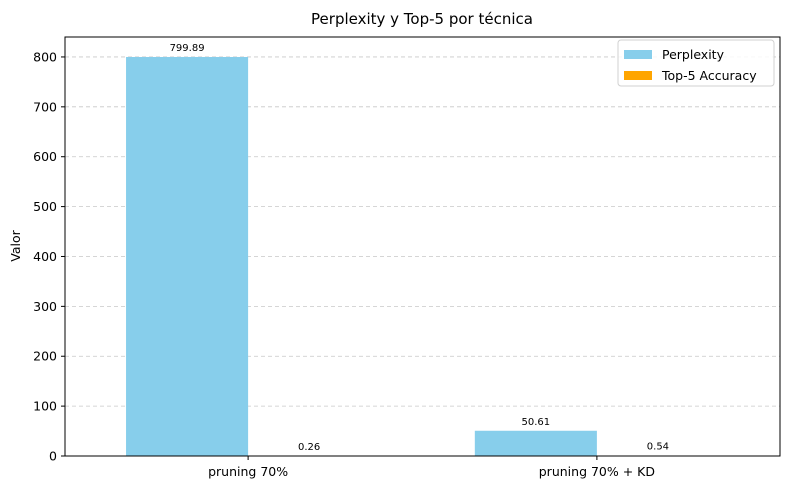  Describe the element at coordinates (709, 75) in the screenshot. I see `legend-label: Top-5 Accuracy` at that location.